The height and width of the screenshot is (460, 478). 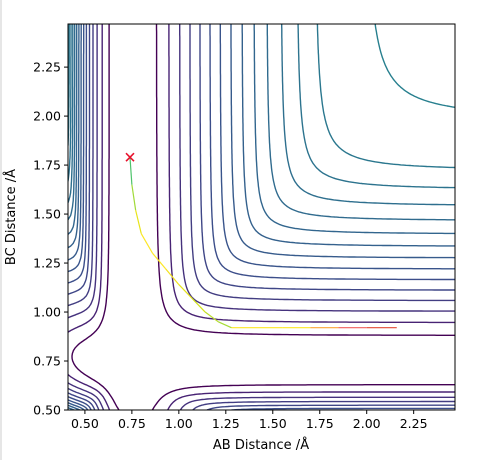 I want to click on x-tick-label: 0.75, so click(x=132, y=423).